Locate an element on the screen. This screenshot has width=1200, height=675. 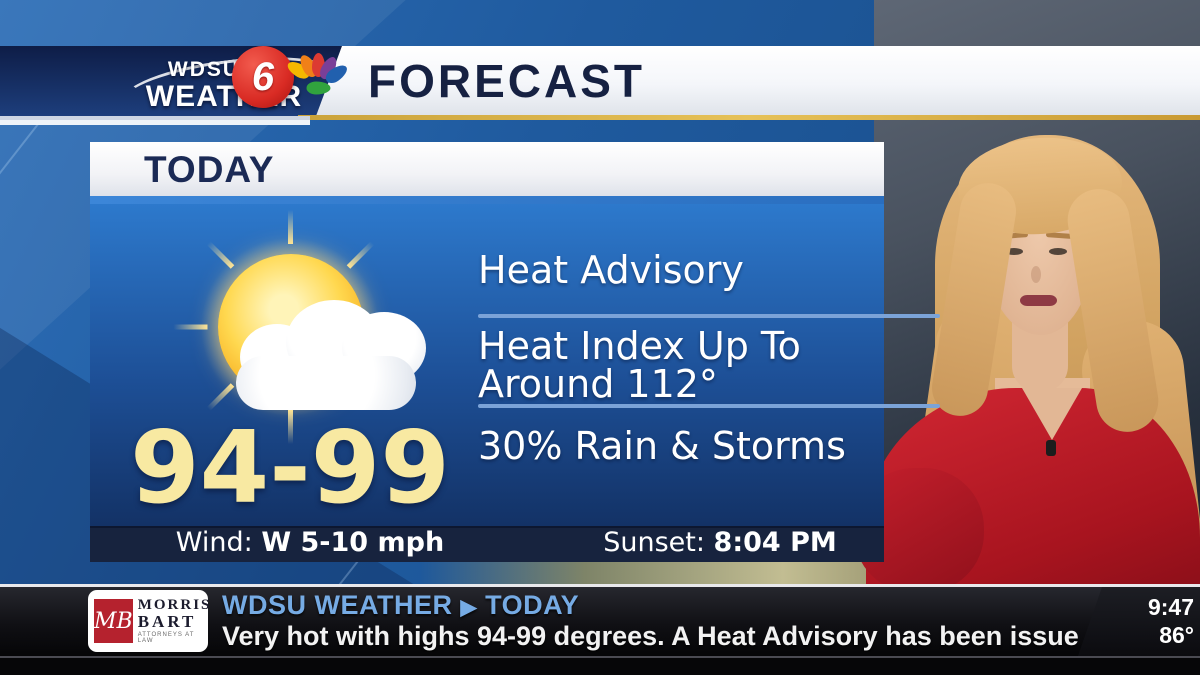
station-brand-label: WEATHER is located at coordinates (224, 96).